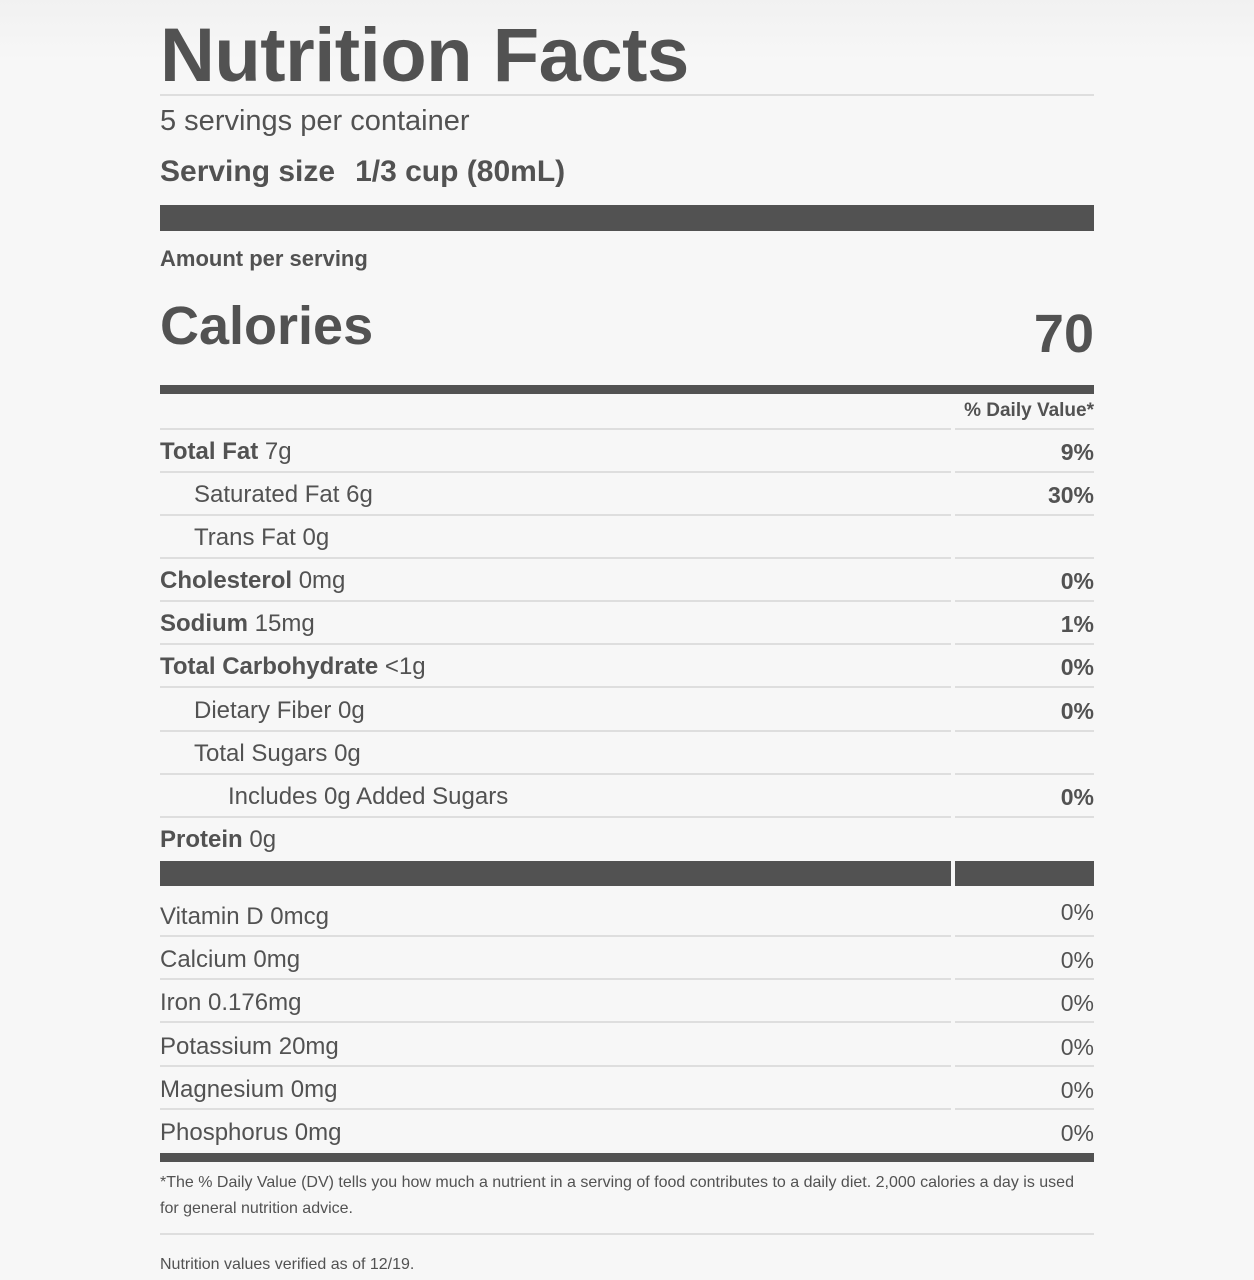 This screenshot has height=1280, width=1254. I want to click on nutrient-amount: 0mg, so click(322, 580).